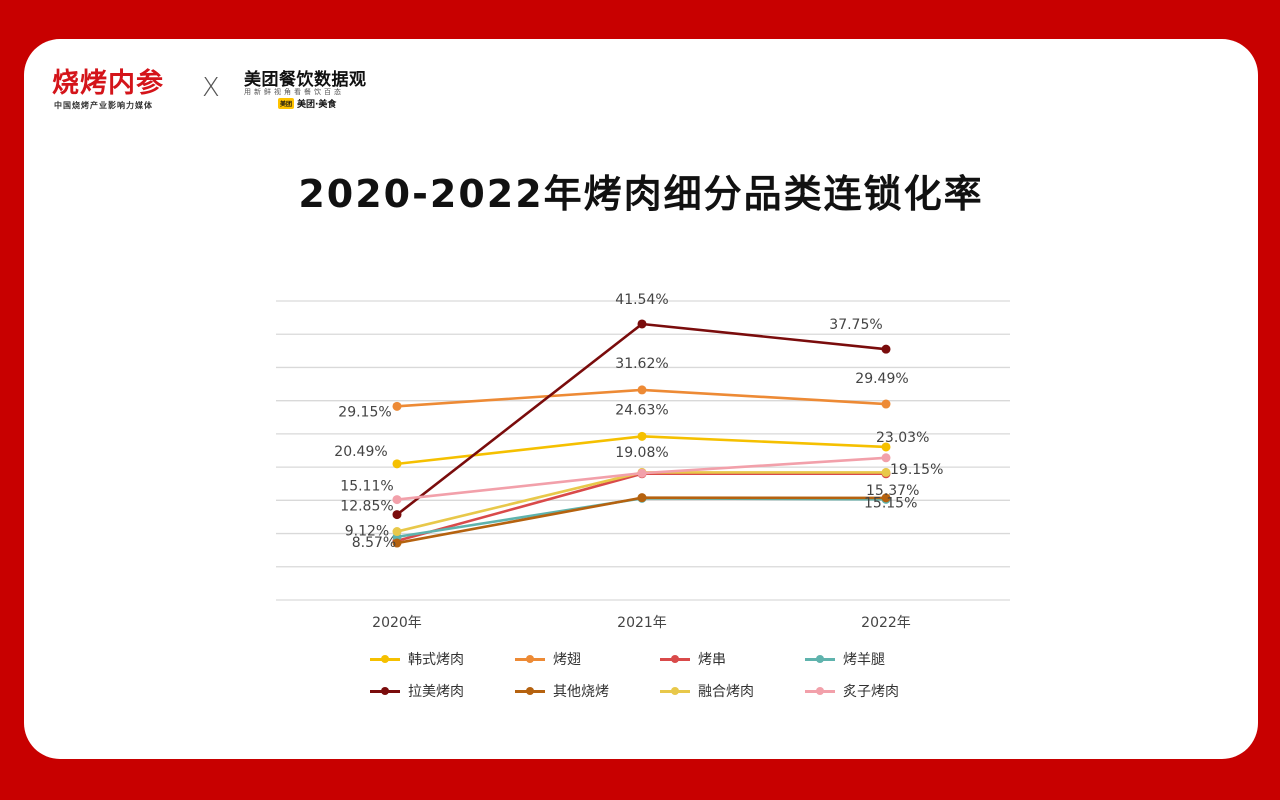 This screenshot has width=1280, height=800. Describe the element at coordinates (902, 438) in the screenshot. I see `data-label: 23.03%` at that location.